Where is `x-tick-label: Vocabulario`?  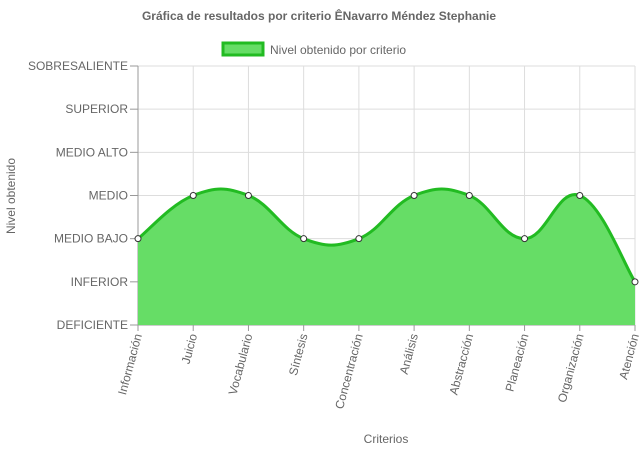 x-tick-label: Vocabulario is located at coordinates (241, 364).